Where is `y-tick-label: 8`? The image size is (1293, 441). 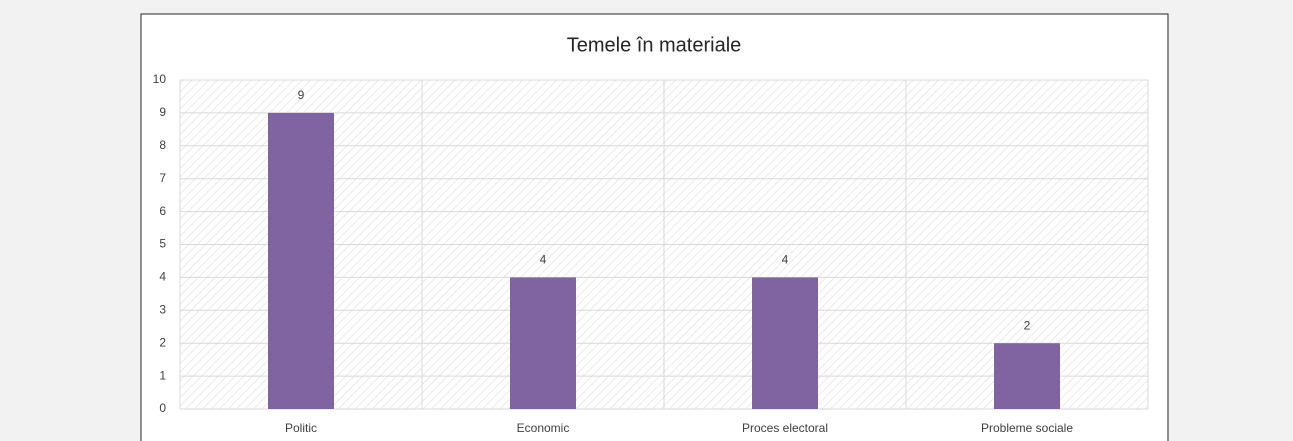
y-tick-label: 8 is located at coordinates (162, 145).